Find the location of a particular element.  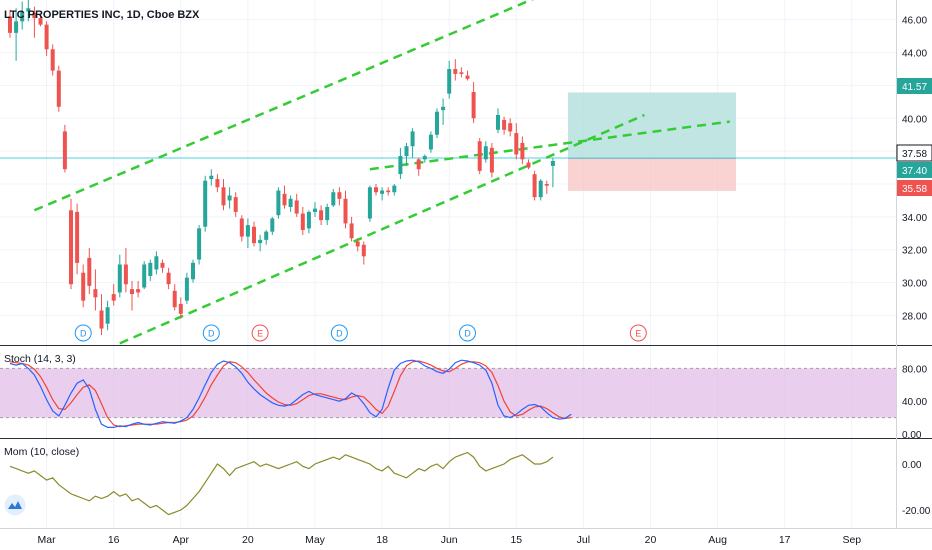

stoch-axis-tick: 0.00 is located at coordinates (912, 435).